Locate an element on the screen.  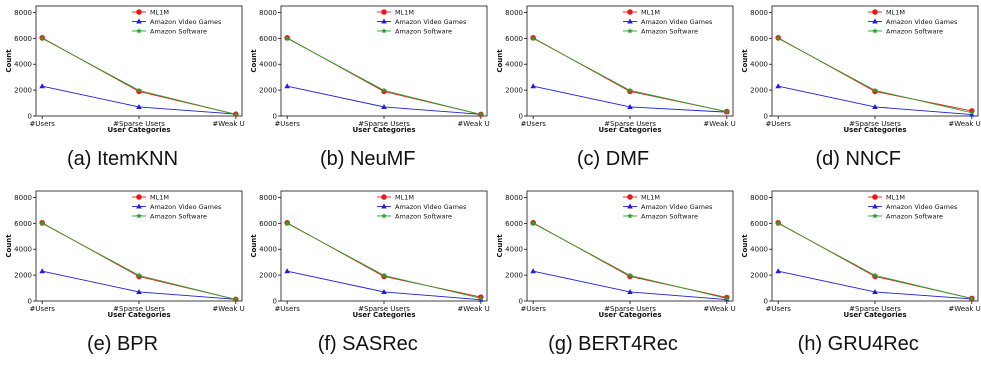
subfigure-caption: (e) BPR is located at coordinates (122, 344).